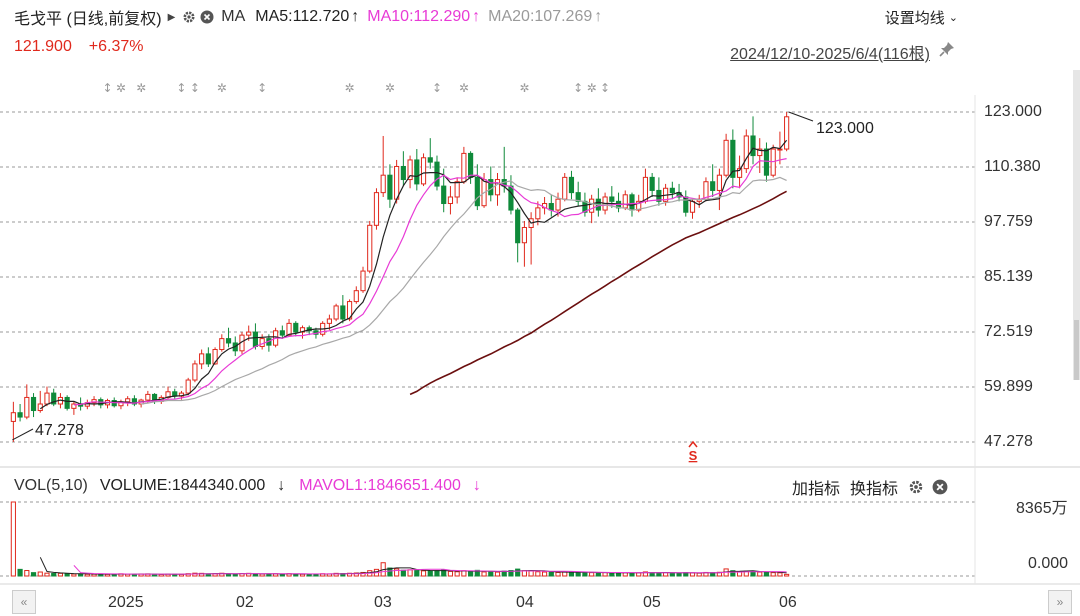 The width and height of the screenshot is (1080, 616). What do you see at coordinates (1076, 225) in the screenshot?
I see `vertical-scrollbar` at bounding box center [1076, 225].